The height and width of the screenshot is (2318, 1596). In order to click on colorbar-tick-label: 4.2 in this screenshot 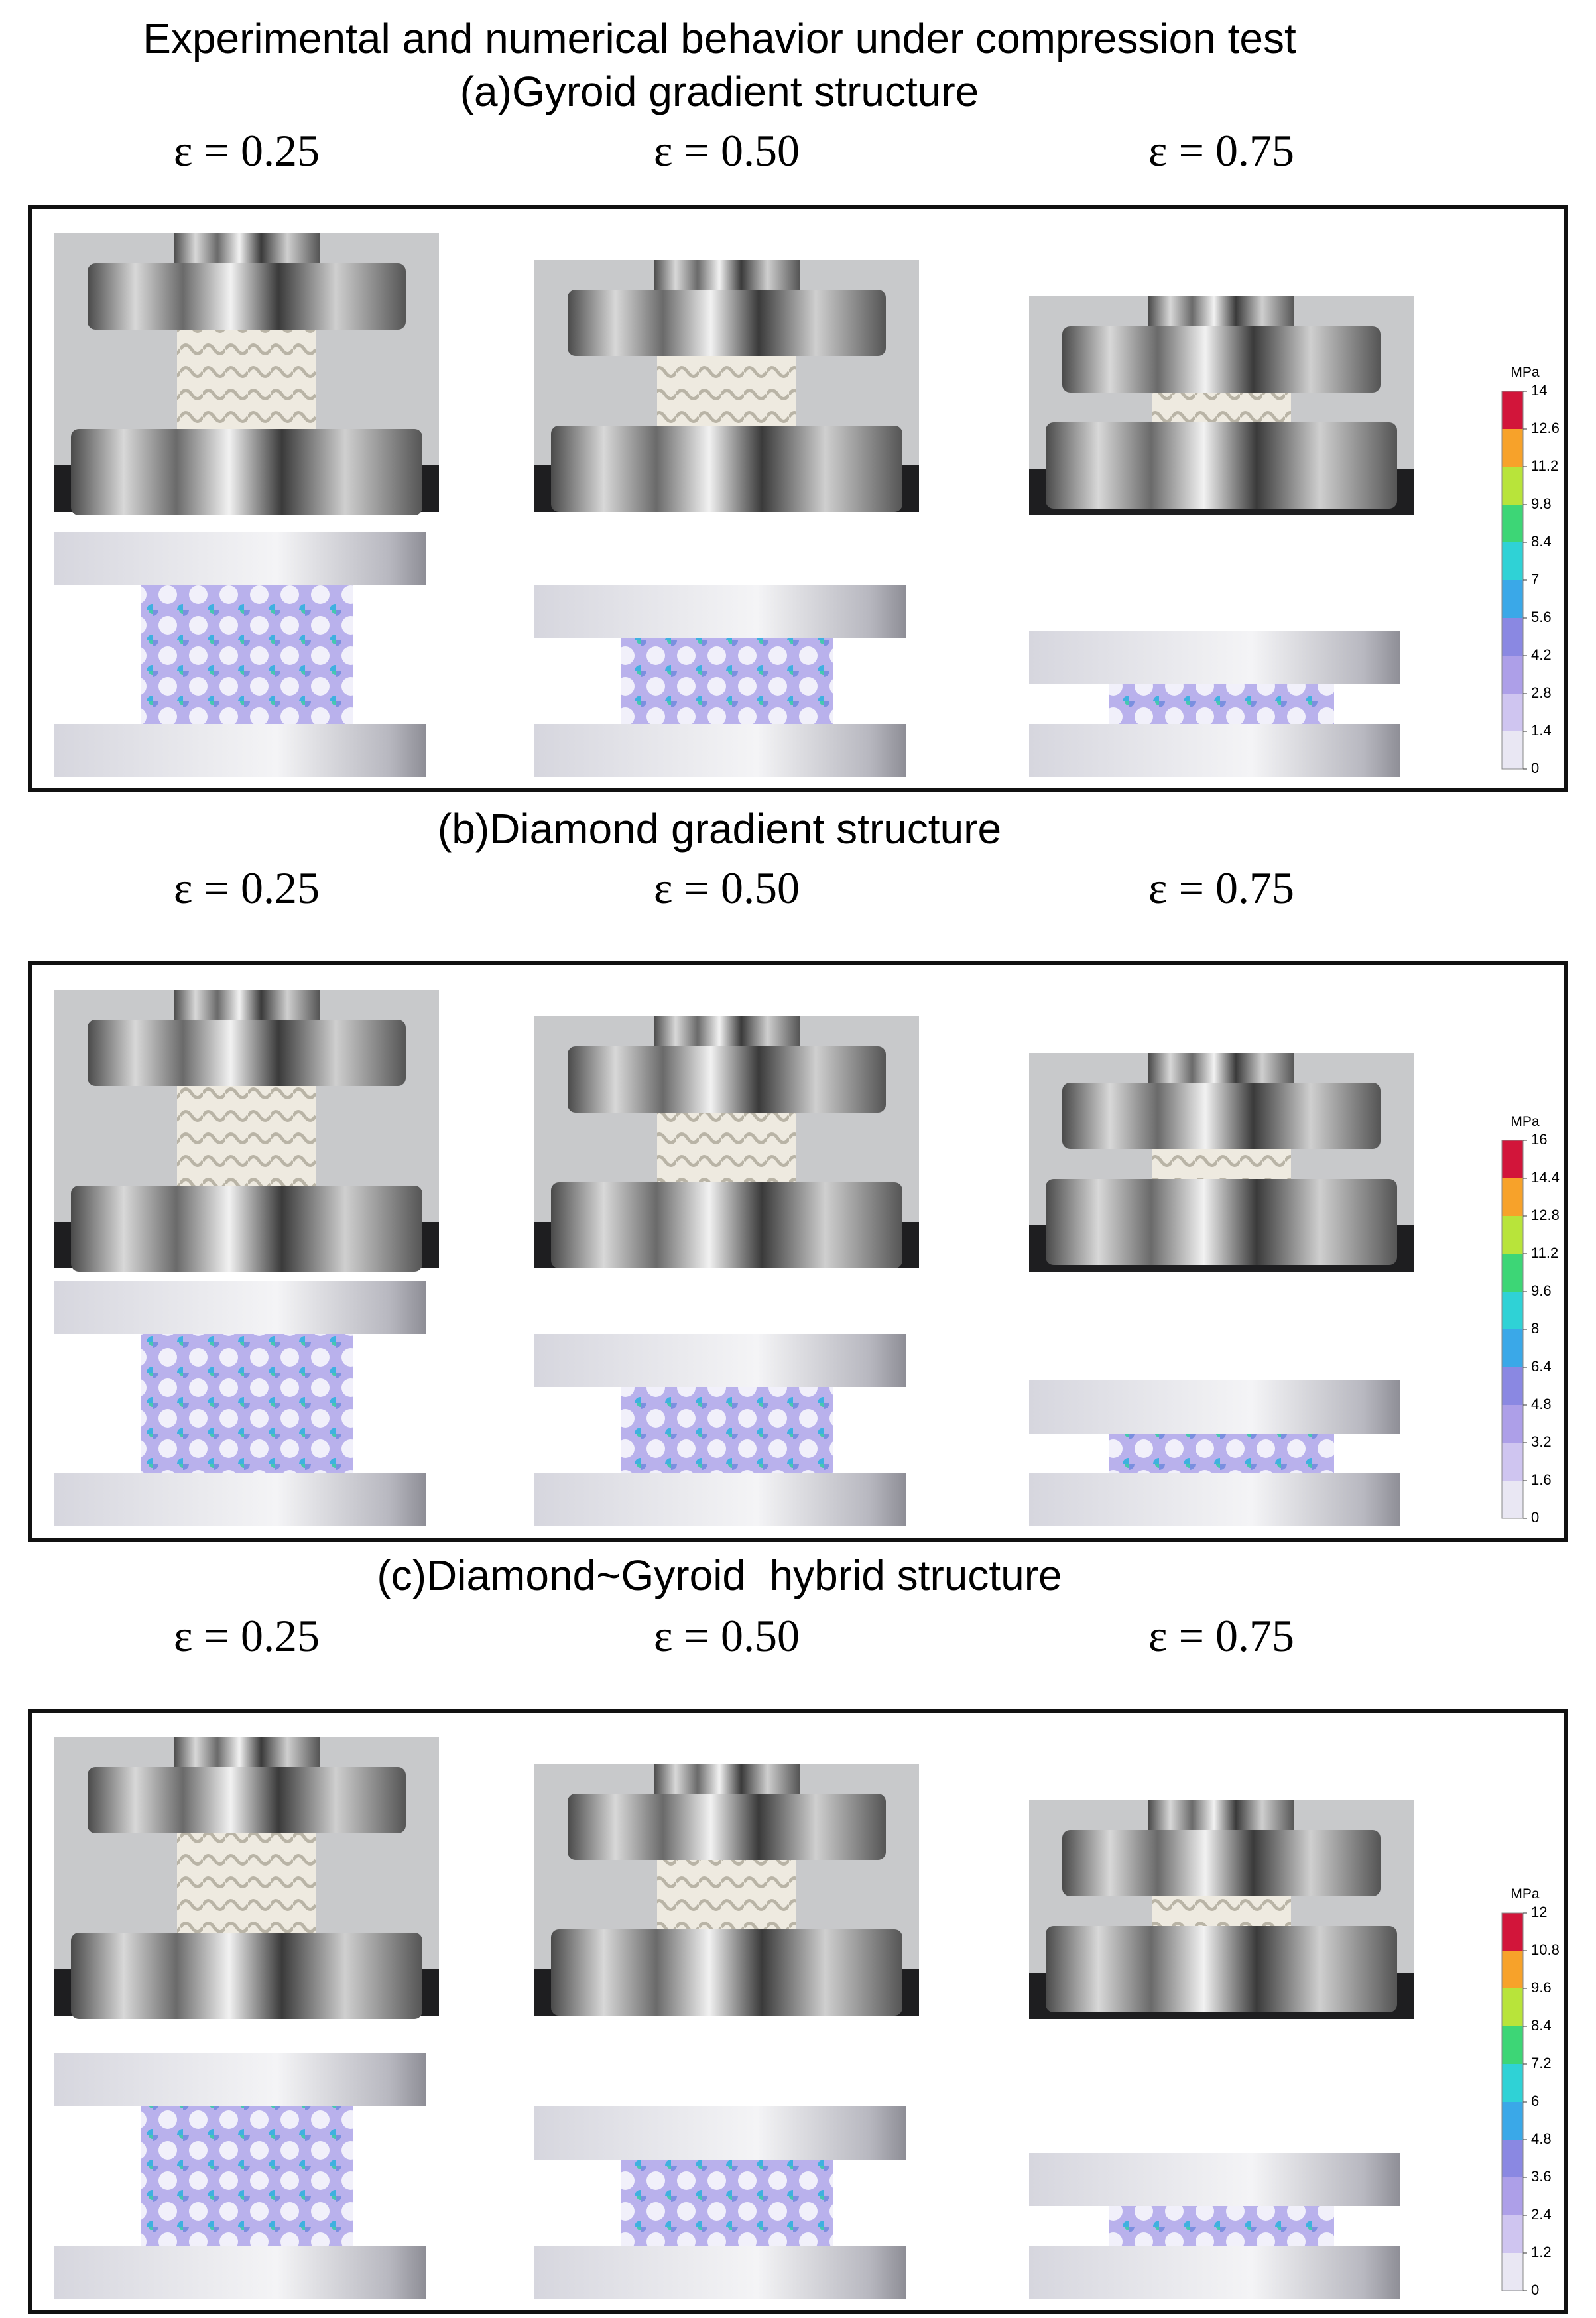, I will do `click(1541, 654)`.